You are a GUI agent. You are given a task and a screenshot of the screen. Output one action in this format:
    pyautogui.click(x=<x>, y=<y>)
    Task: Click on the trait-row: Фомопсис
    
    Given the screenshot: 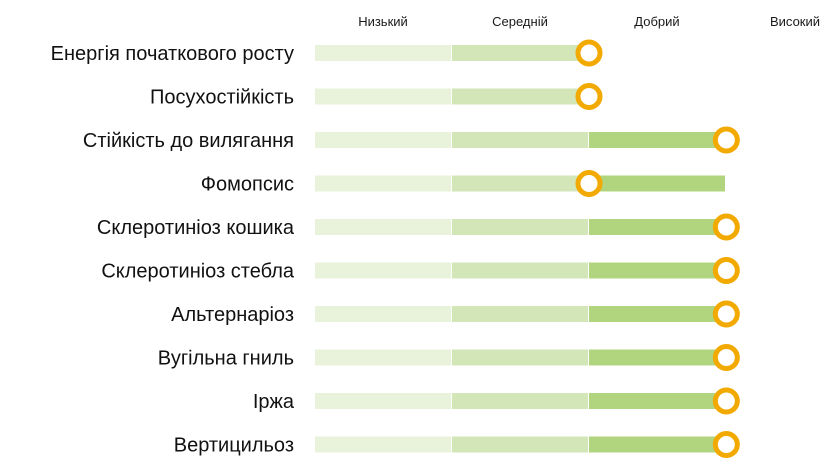 What is the action you would take?
    pyautogui.click(x=463, y=183)
    